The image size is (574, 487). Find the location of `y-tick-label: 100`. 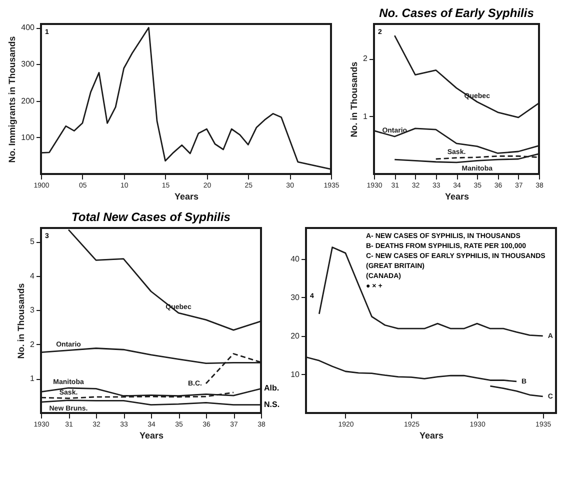

y-tick-label: 100 is located at coordinates (28, 137).